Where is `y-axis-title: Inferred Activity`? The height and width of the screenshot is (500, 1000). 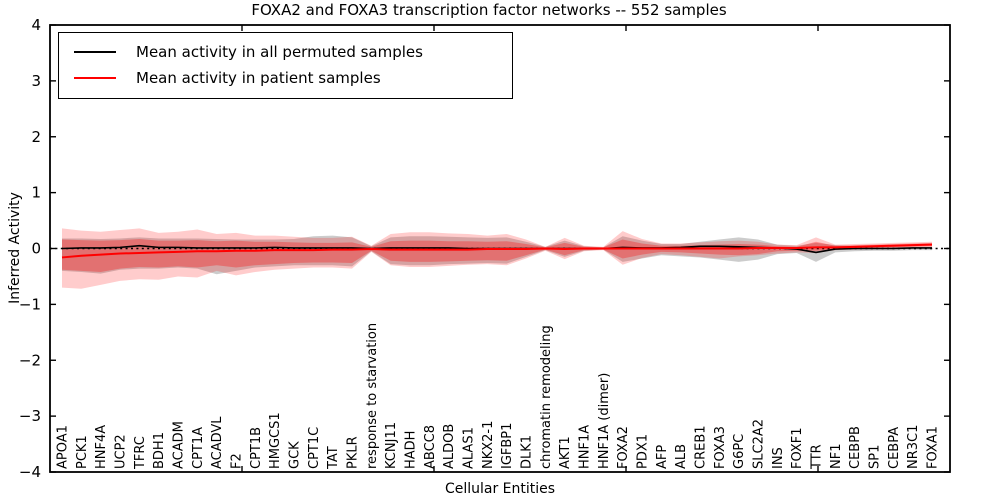
y-axis-title: Inferred Activity is located at coordinates (15, 248).